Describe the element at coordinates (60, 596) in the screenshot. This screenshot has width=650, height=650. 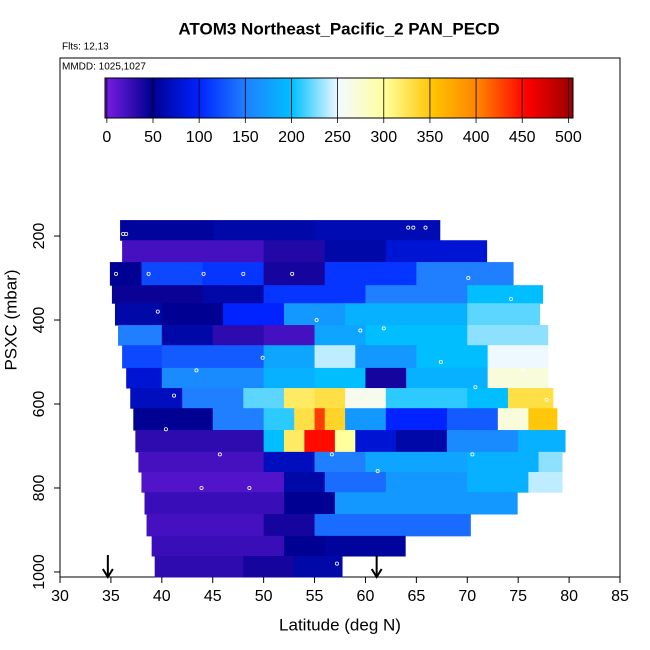
I see `x-tick-label: 30` at that location.